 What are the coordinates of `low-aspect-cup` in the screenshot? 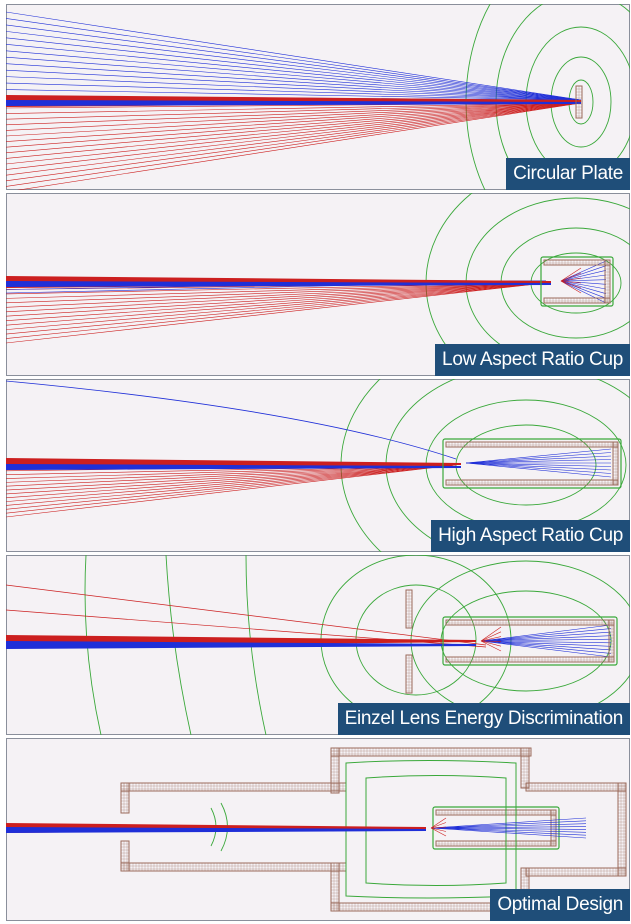 It's located at (577, 281).